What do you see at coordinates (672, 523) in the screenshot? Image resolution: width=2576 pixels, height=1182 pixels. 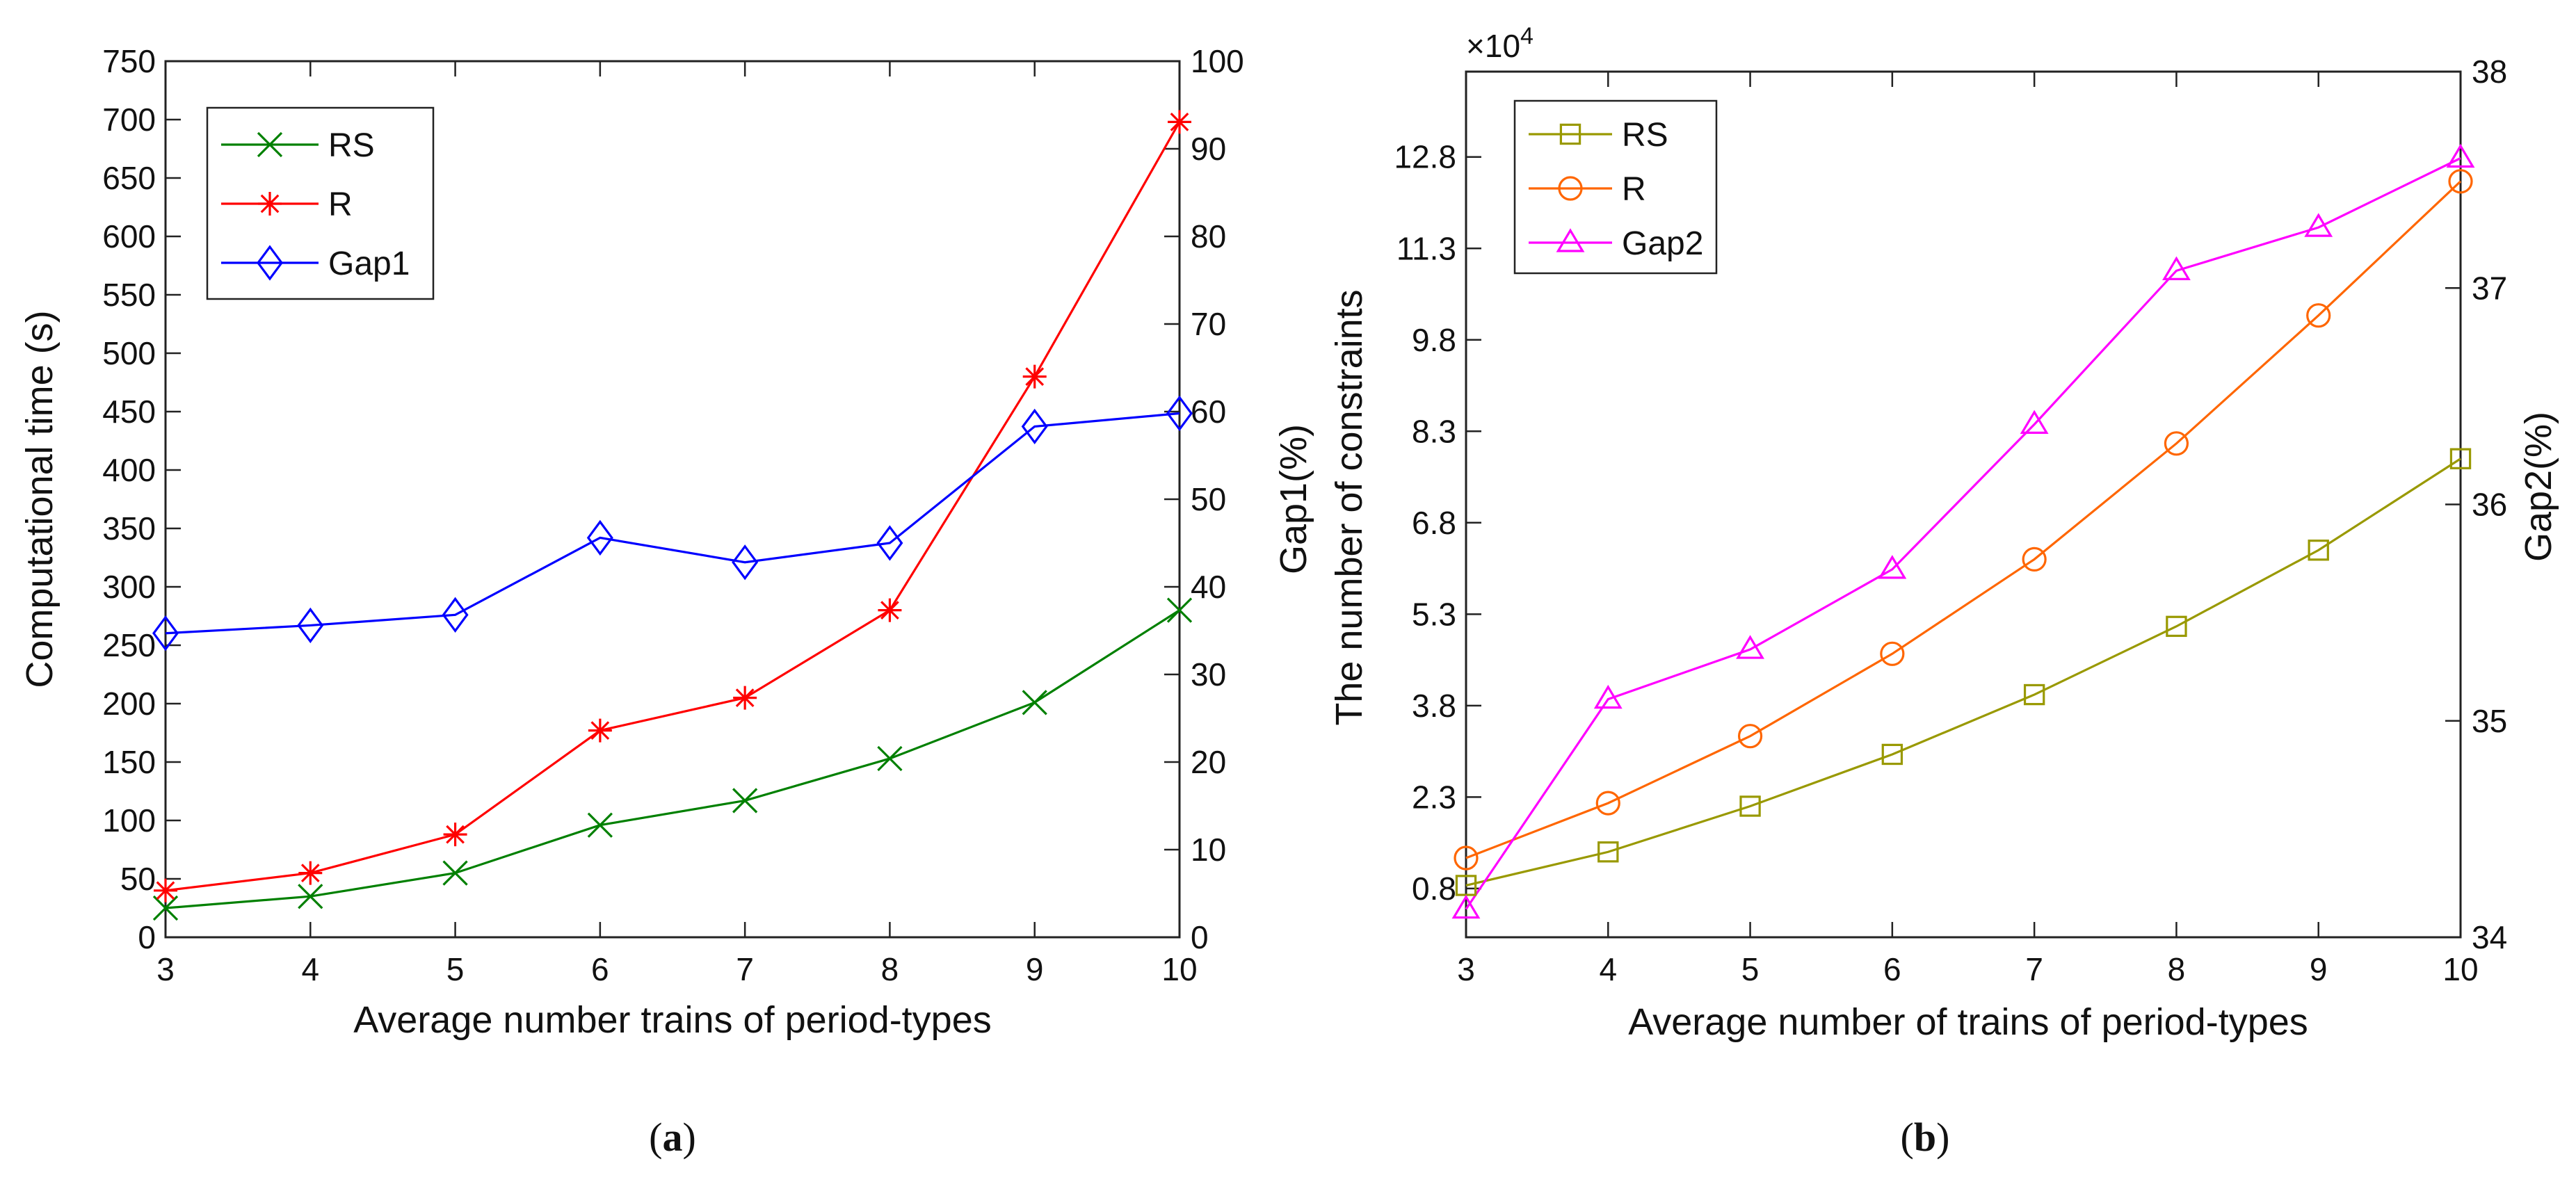 I see `series-line-gap1` at bounding box center [672, 523].